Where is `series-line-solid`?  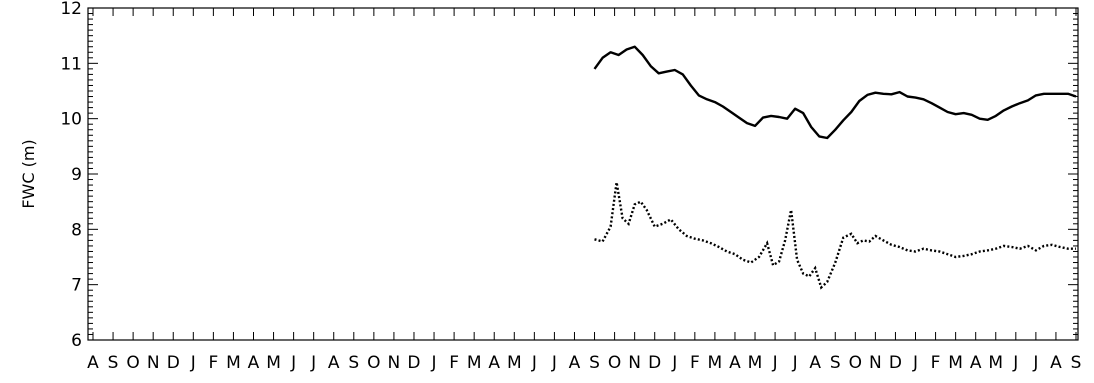 series-line-solid is located at coordinates (835, 92).